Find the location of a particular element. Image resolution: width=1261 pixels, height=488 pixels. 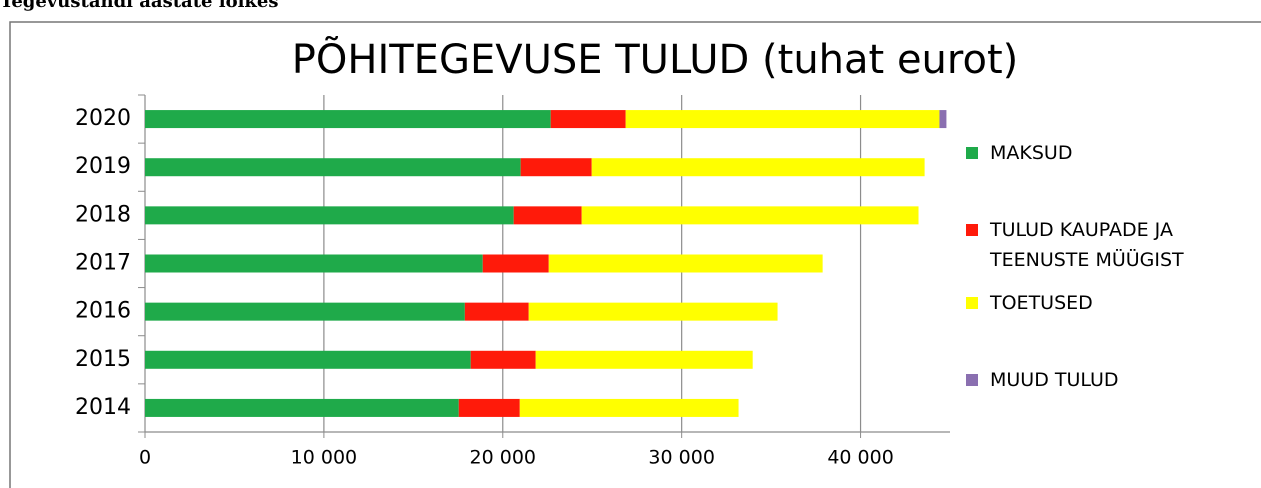

x-tick-label: 20 000 is located at coordinates (503, 458).